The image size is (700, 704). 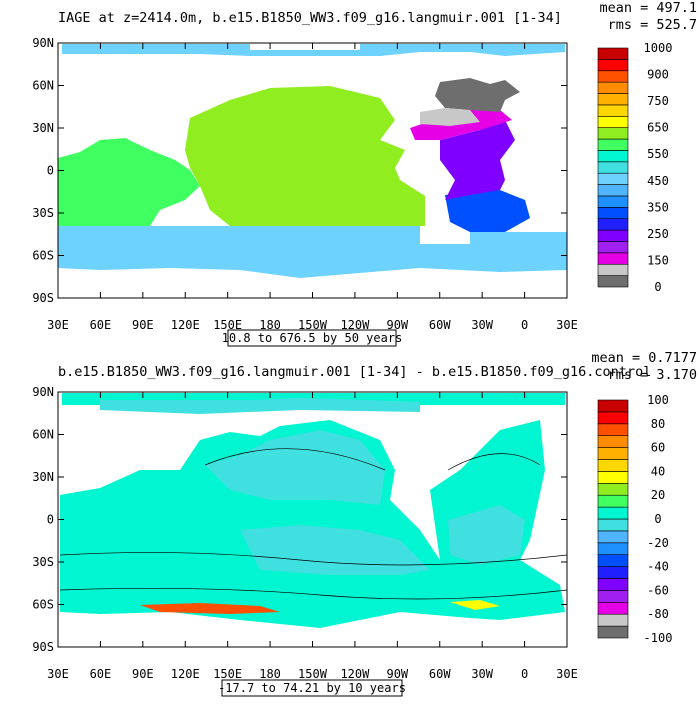 What do you see at coordinates (43, 562) in the screenshot?
I see `y-tick-label: 30S` at bounding box center [43, 562].